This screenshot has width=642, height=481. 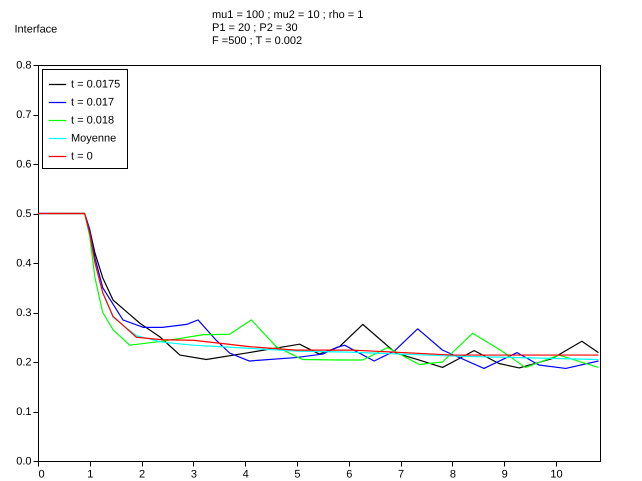 What do you see at coordinates (505, 474) in the screenshot?
I see `x-tick-label: 9` at bounding box center [505, 474].